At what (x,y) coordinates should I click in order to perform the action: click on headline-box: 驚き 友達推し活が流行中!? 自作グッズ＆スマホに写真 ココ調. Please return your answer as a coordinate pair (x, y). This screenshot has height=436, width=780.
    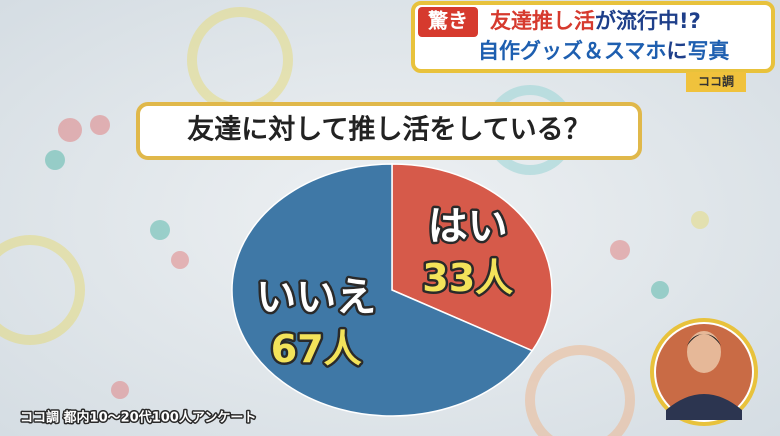
    Looking at the image, I should click on (593, 46).